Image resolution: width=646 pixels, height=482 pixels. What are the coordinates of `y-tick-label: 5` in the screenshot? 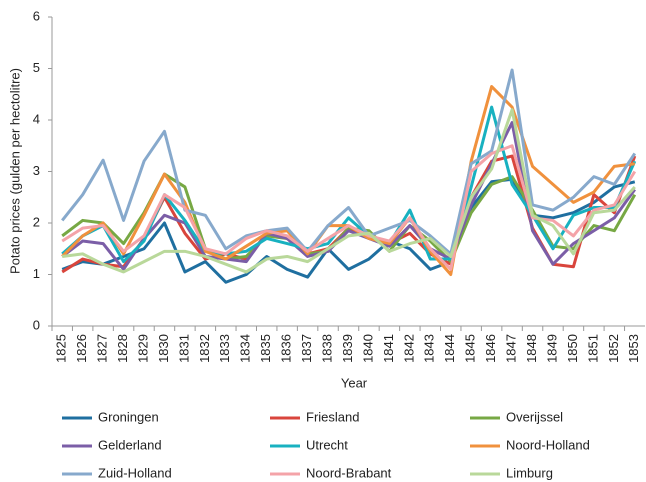 It's located at (36, 67).